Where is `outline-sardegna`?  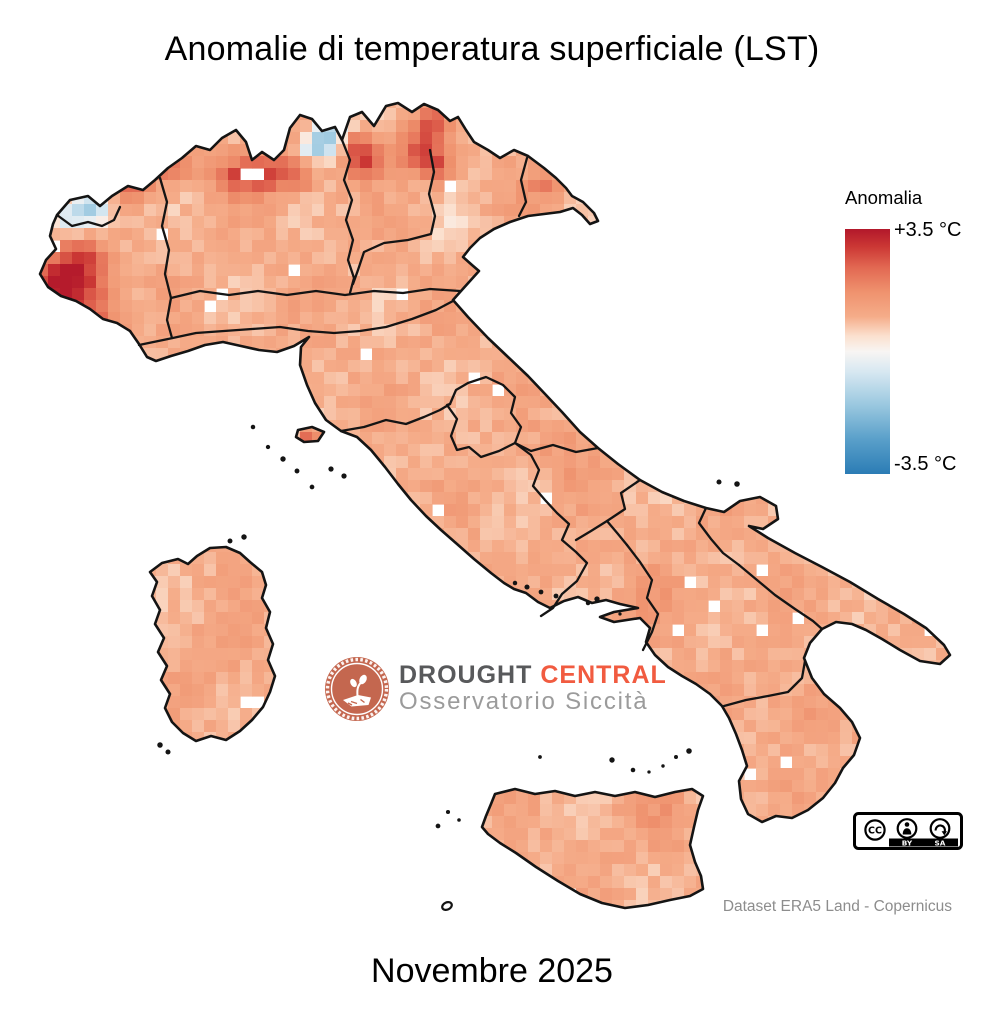 outline-sardegna is located at coordinates (212, 644).